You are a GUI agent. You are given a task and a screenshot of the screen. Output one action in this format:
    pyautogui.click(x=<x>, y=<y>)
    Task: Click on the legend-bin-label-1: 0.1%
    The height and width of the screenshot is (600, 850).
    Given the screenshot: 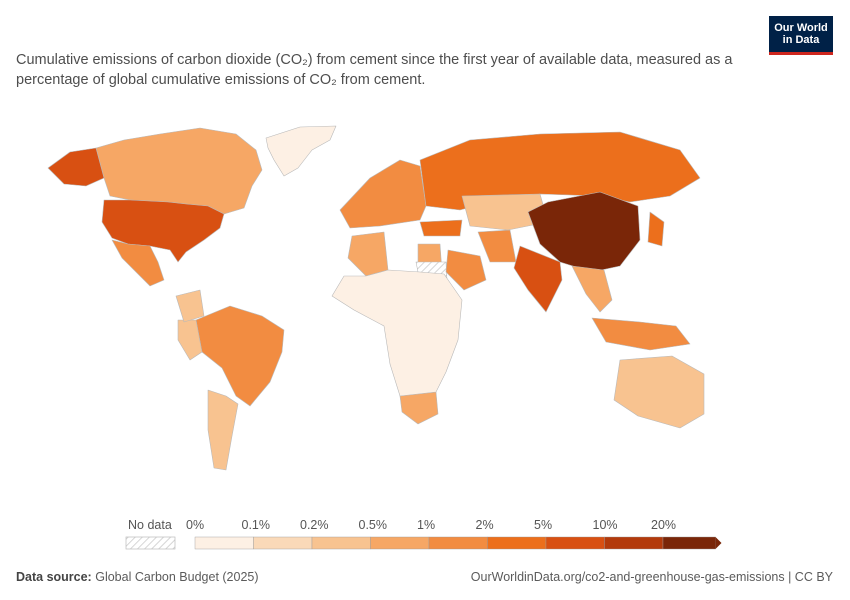 What is the action you would take?
    pyautogui.click(x=256, y=525)
    